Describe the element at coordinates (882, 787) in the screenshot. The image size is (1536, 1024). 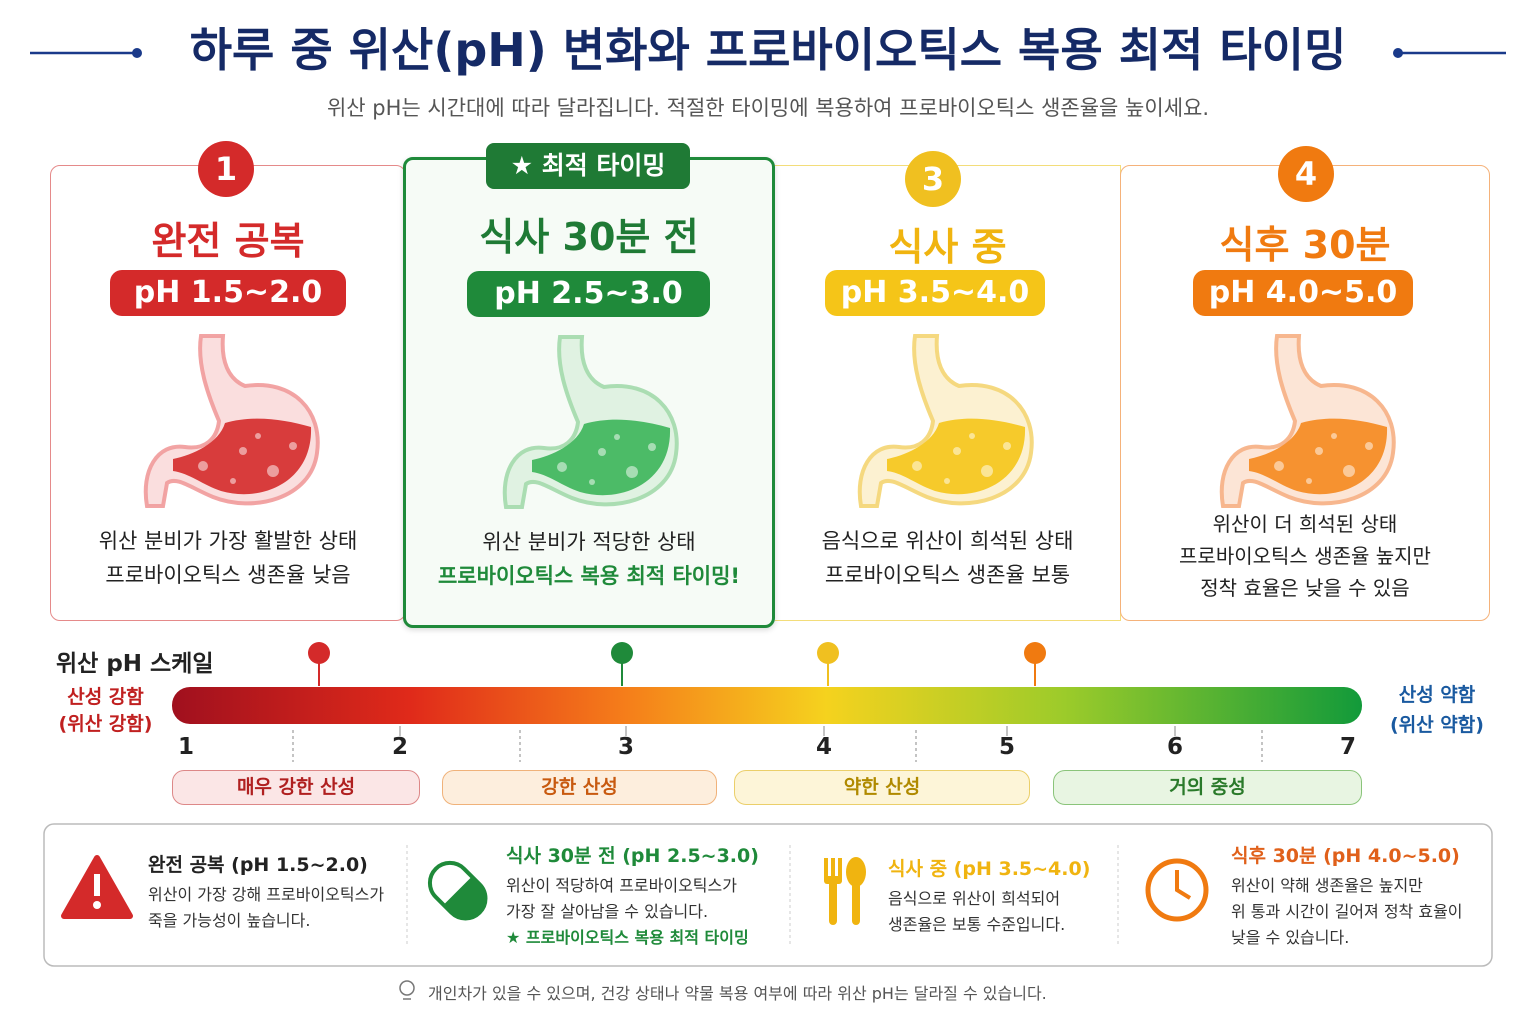
I see `acidity-band: 약한 산성` at that location.